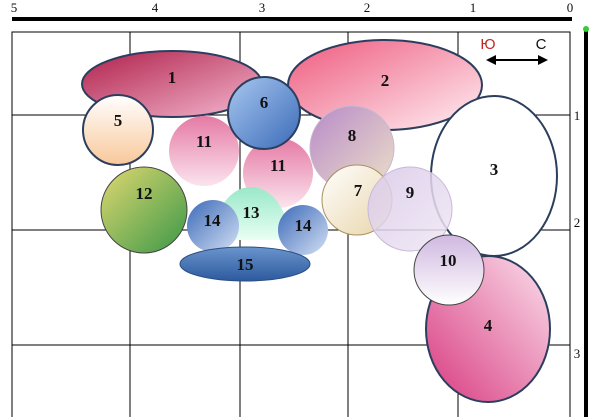  I want to click on shape-label: 3, so click(494, 169).